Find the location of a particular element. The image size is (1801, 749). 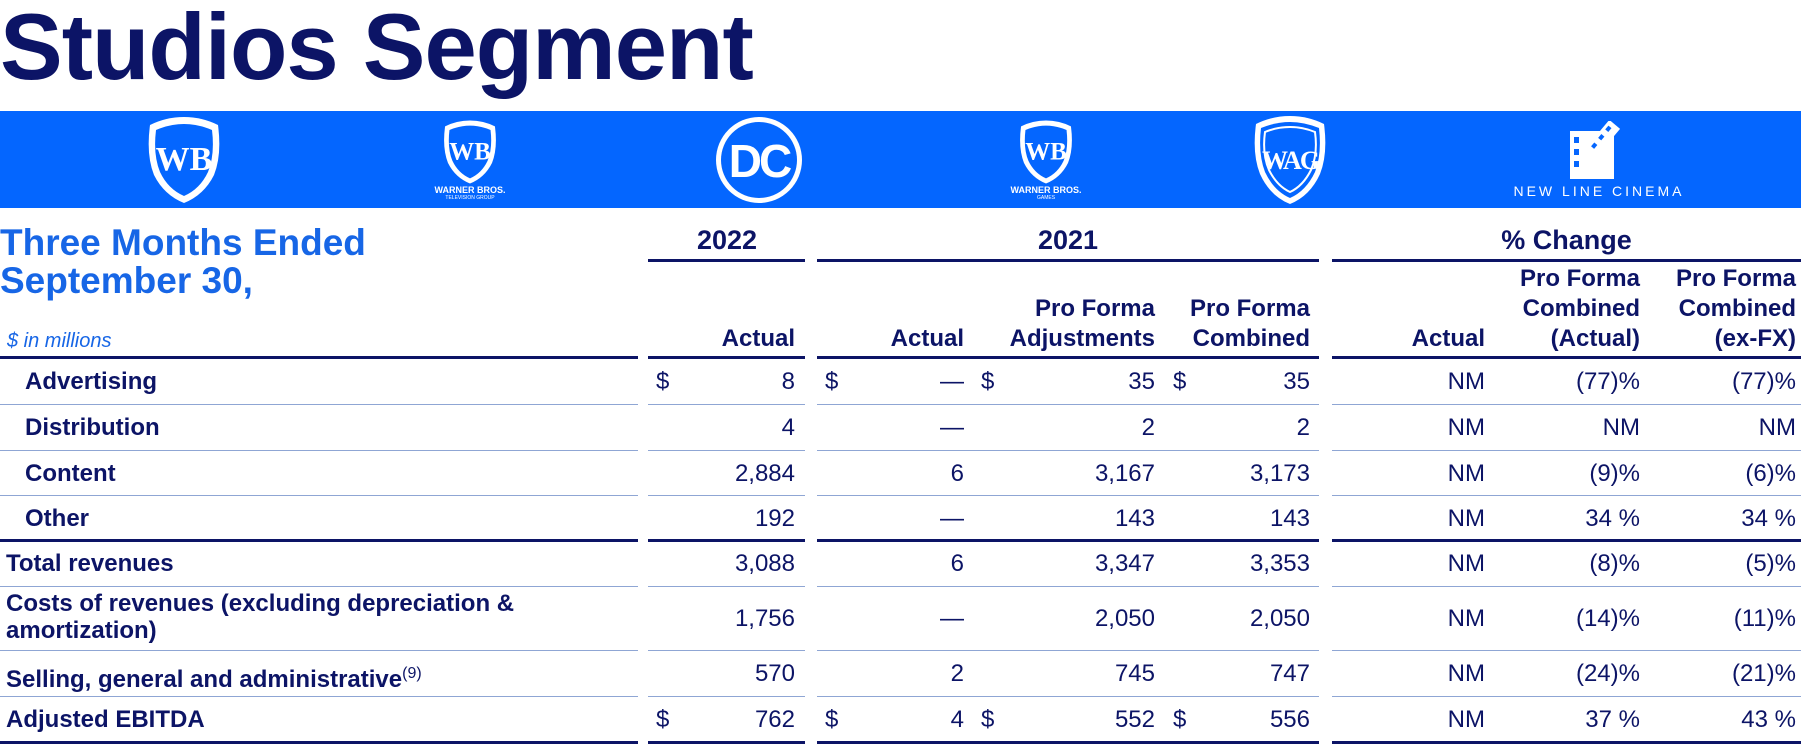

new-line-cinema-icon: NEW LINE CINEMA is located at coordinates (1599, 159).